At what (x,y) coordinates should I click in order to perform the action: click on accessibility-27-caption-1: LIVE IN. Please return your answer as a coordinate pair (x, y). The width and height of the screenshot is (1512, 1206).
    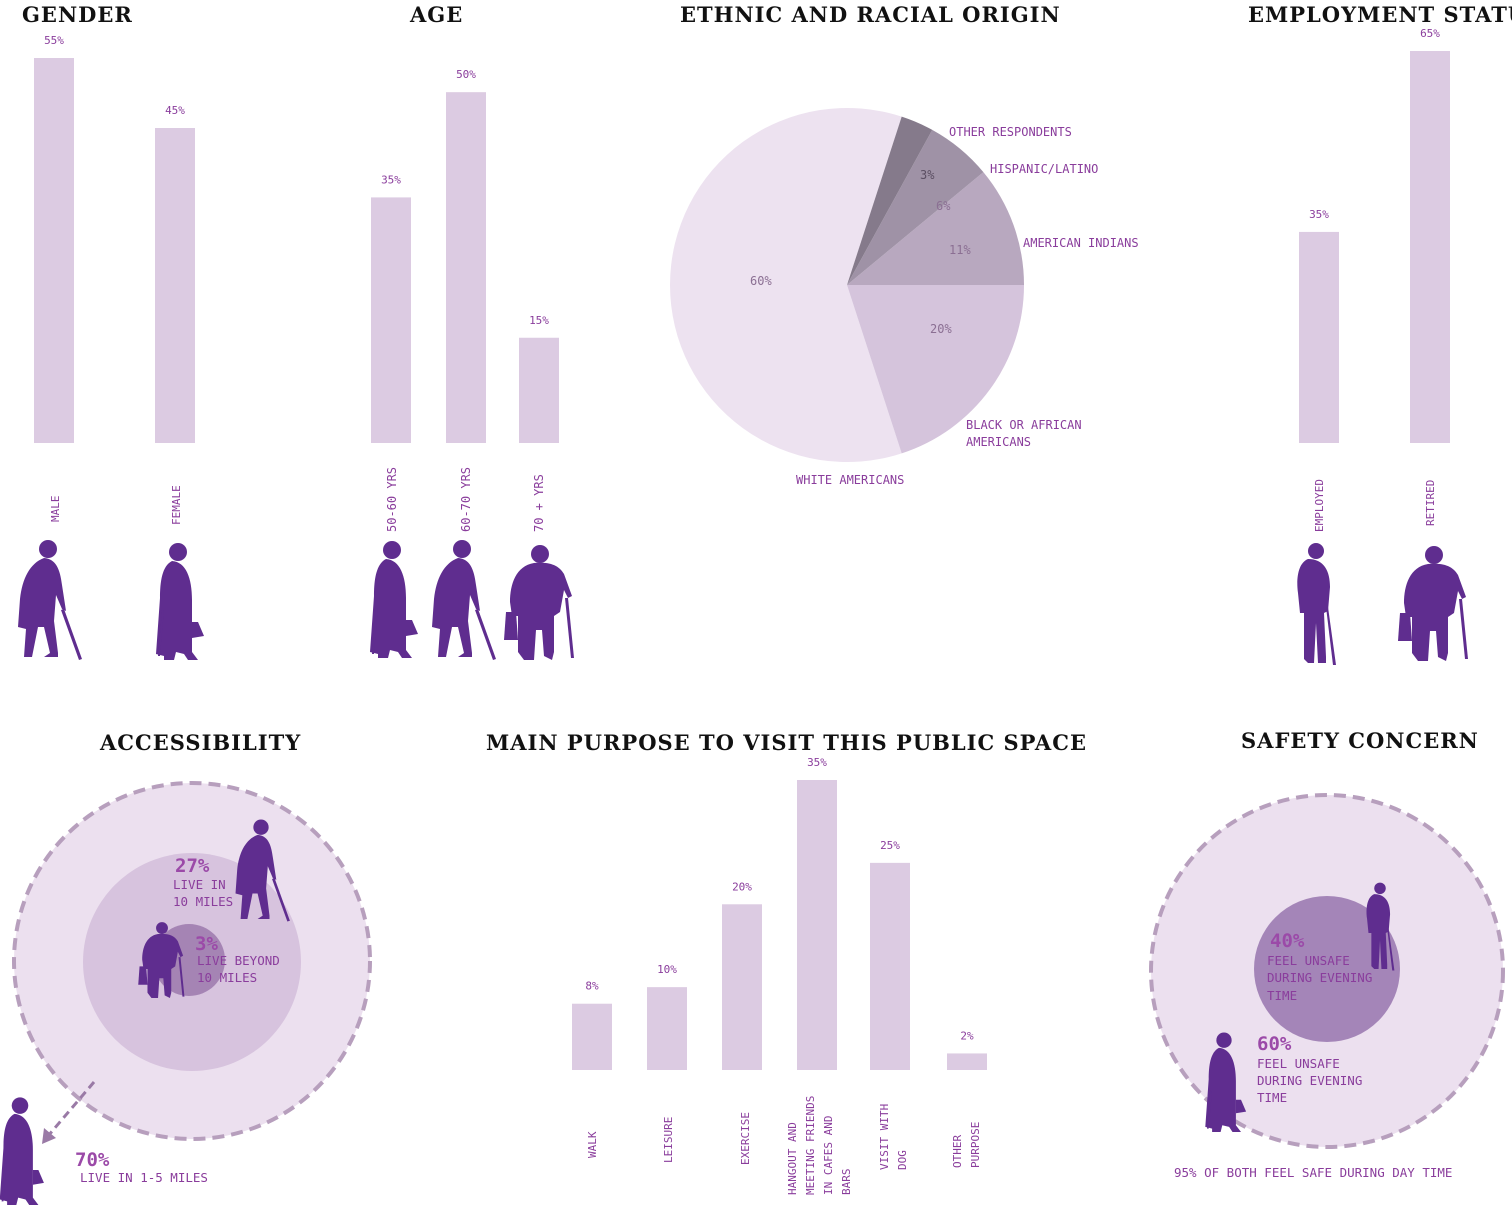
    Looking at the image, I should click on (199, 884).